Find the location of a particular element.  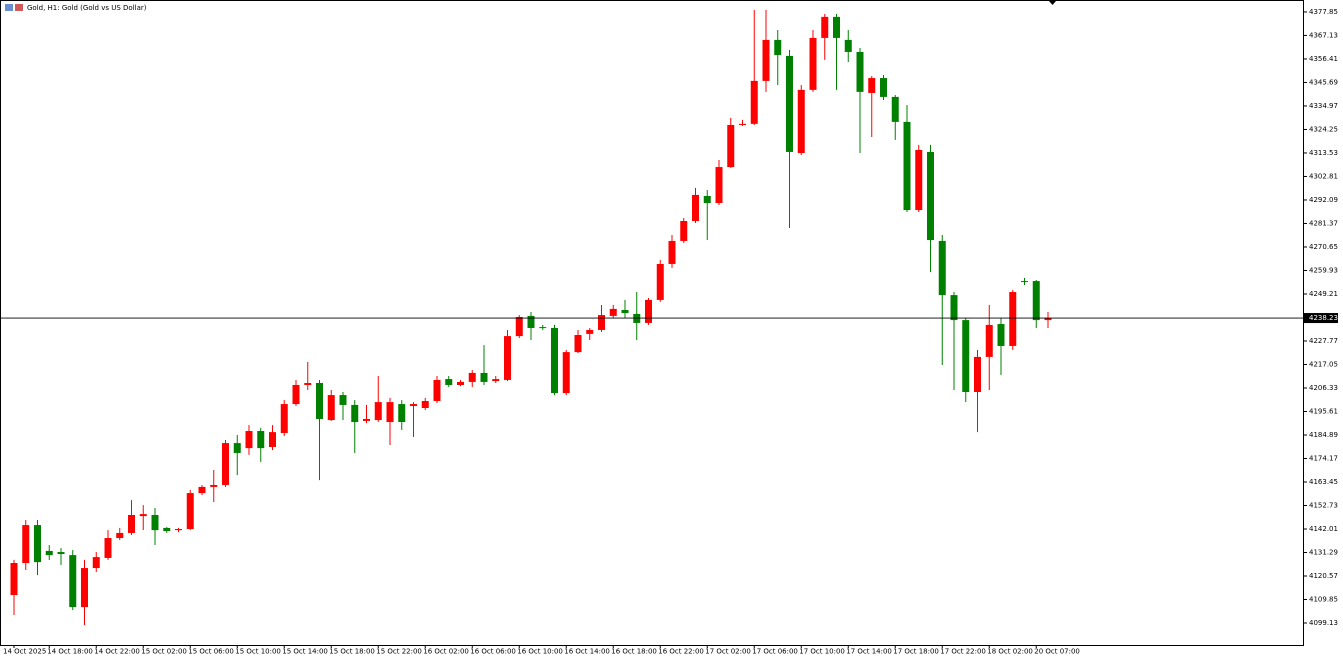

last-price-label: 4238.23 is located at coordinates (1323, 318).